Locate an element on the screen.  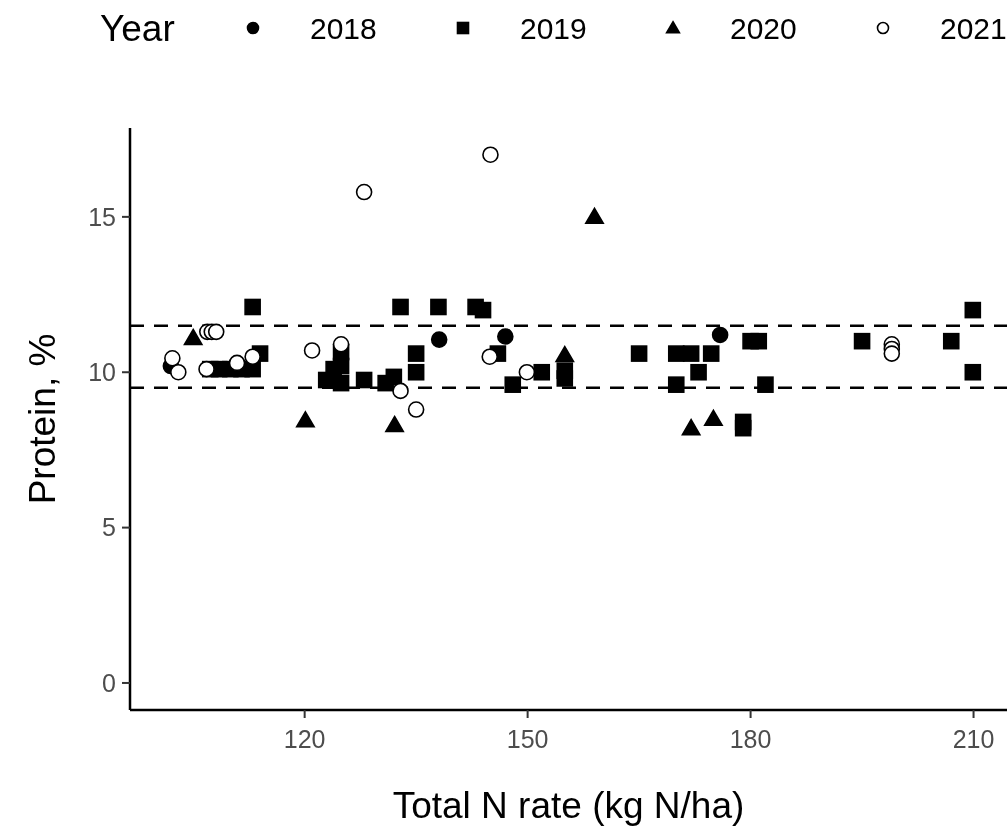
x-tick-label: 150 is located at coordinates (527, 739).